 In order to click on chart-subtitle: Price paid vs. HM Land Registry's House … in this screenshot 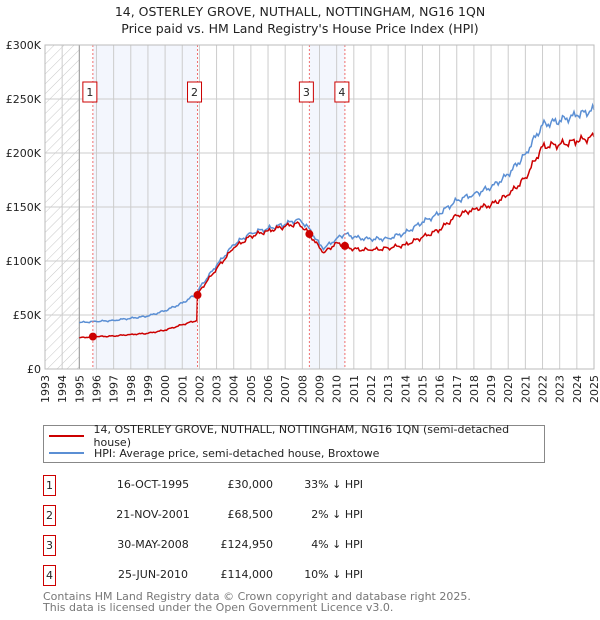, I will do `click(300, 28)`.